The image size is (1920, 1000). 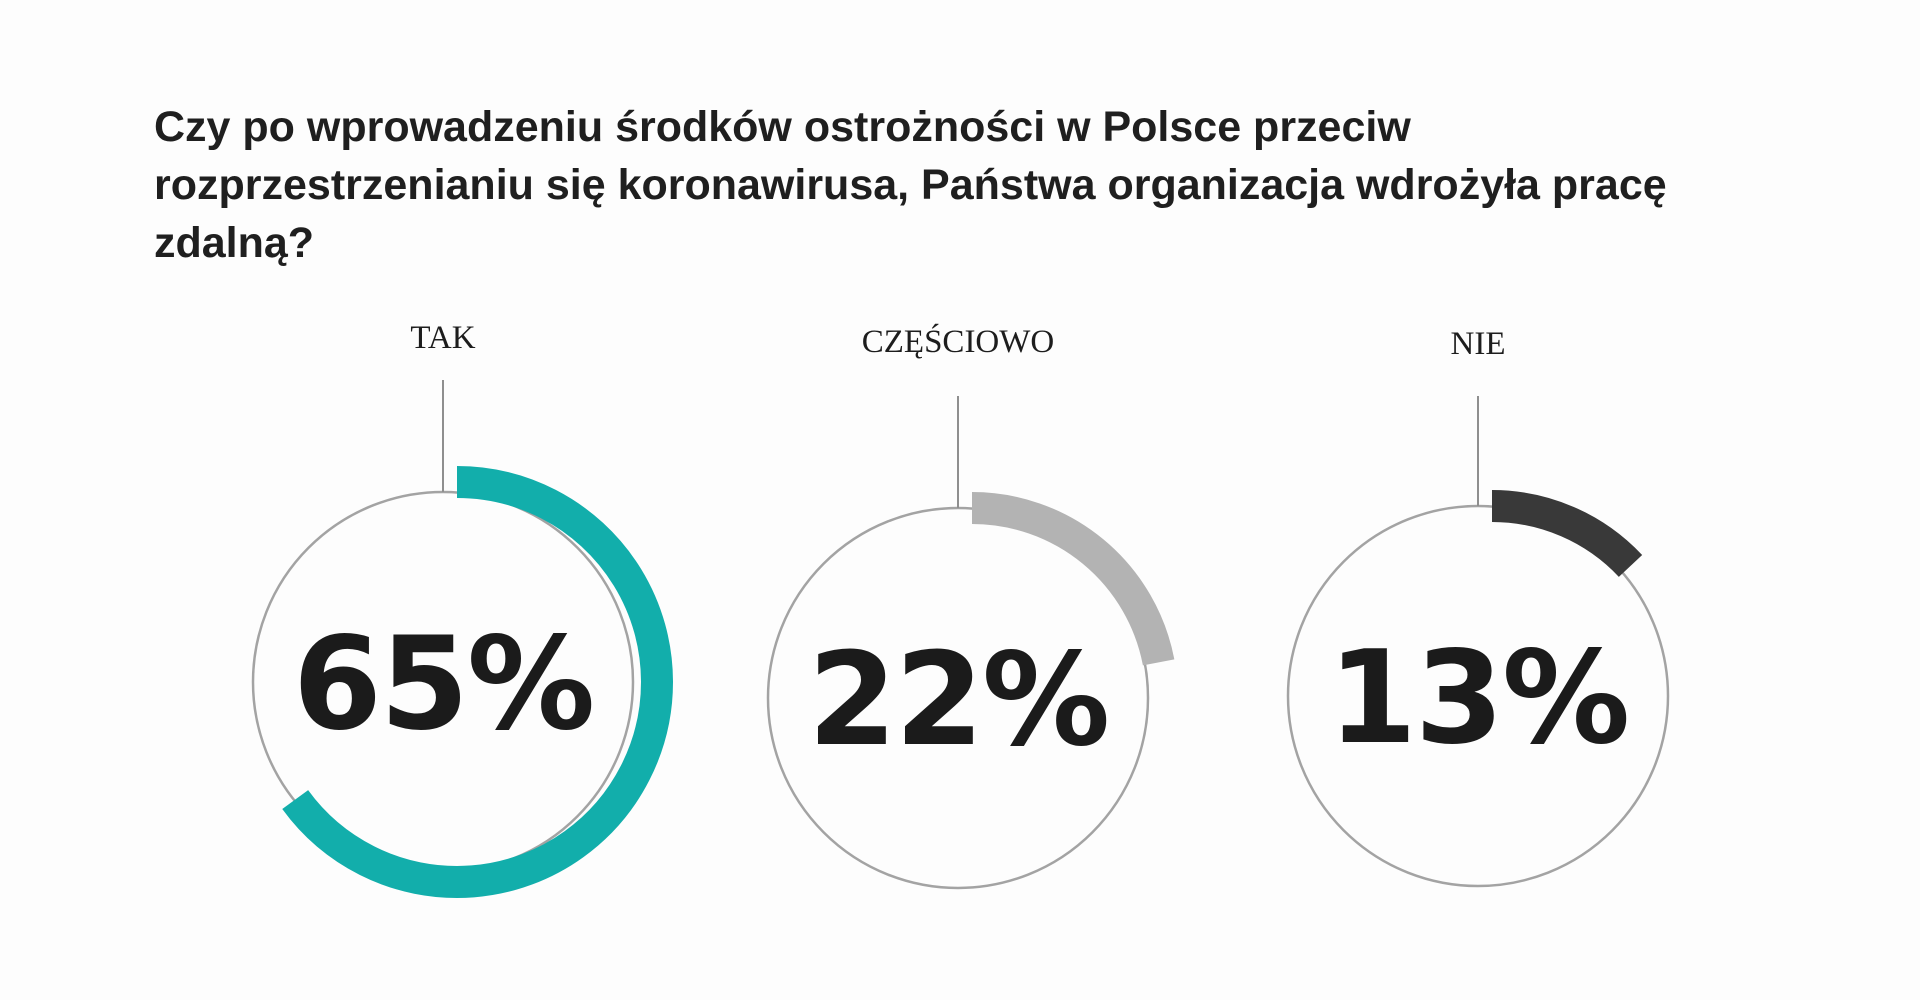 I want to click on category-label-tak: TAK, so click(x=442, y=338).